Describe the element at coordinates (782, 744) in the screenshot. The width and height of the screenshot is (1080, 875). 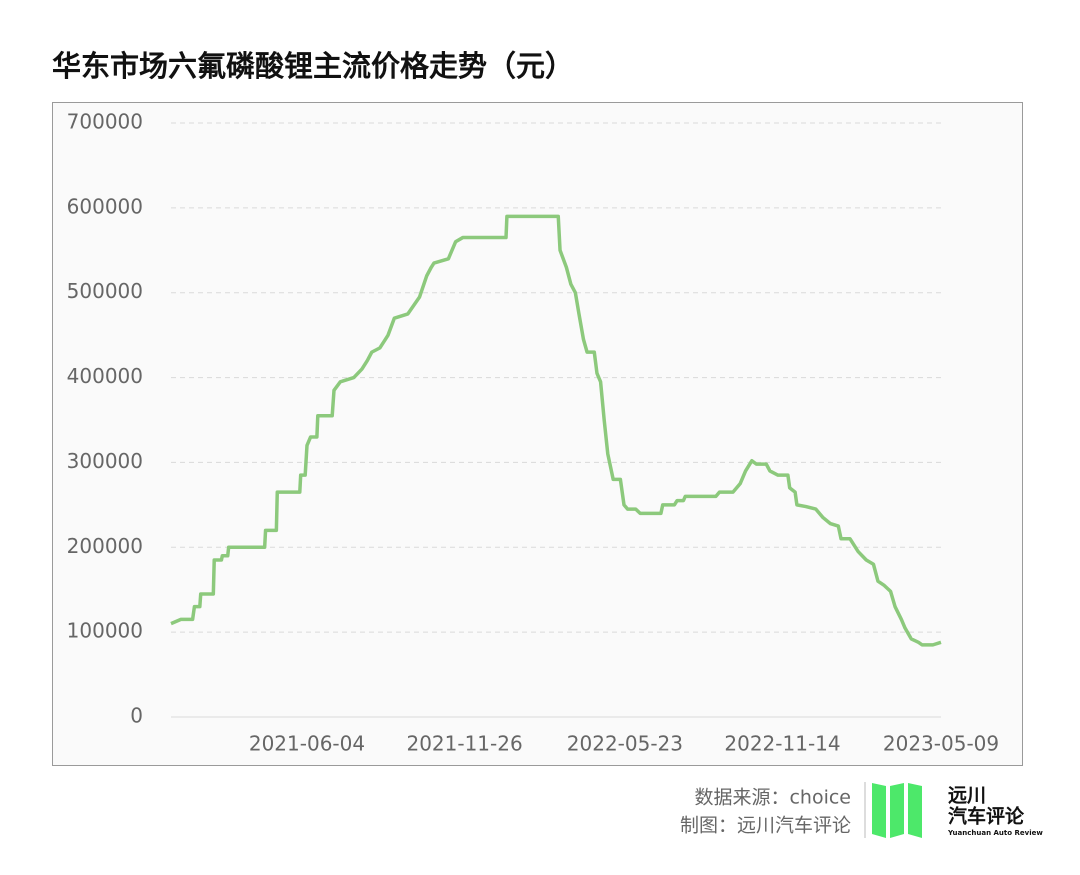
I see `x-tick-label: 2022-11-14` at that location.